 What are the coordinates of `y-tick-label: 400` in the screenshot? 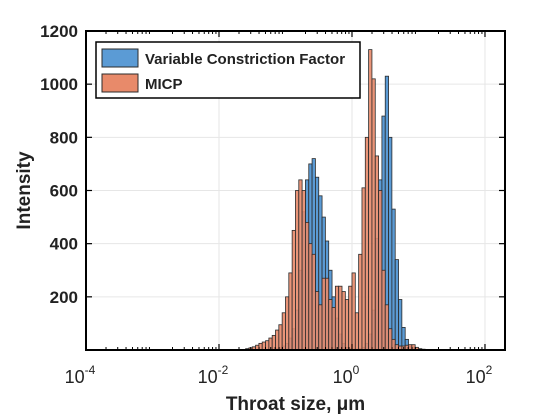 It's located at (64, 244).